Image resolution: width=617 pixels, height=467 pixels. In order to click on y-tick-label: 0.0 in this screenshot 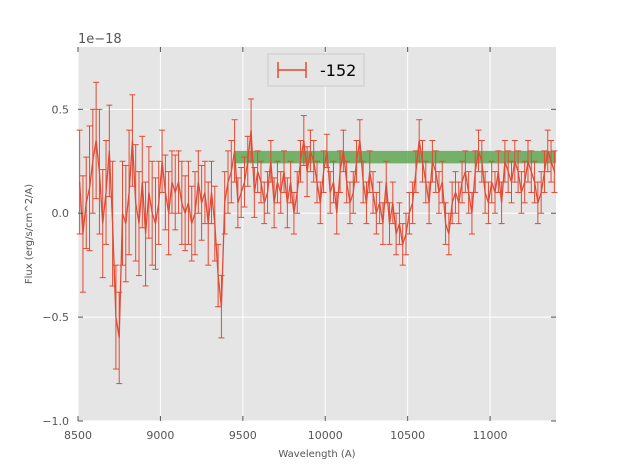, I will do `click(61, 213)`.